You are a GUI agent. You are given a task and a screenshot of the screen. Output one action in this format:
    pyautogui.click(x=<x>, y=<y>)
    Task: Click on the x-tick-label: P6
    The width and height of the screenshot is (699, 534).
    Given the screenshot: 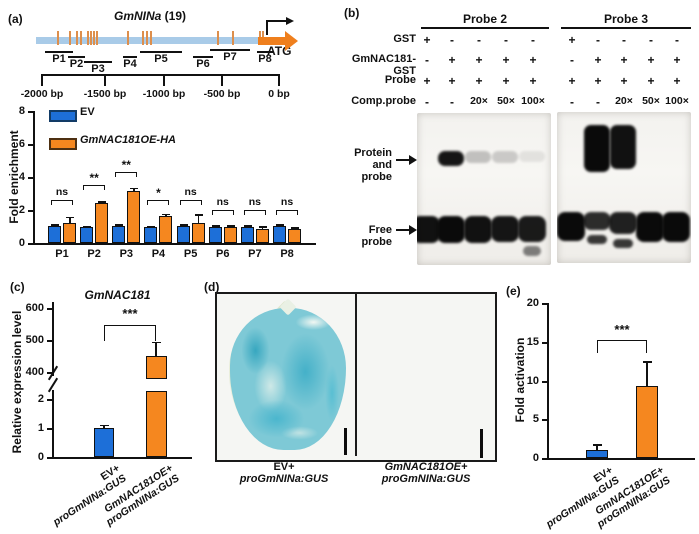 What is the action you would take?
    pyautogui.click(x=223, y=254)
    